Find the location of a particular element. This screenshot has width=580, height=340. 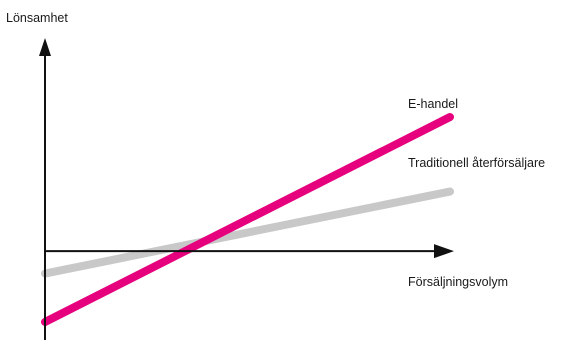

y-axis-arrowhead is located at coordinates (45, 47).